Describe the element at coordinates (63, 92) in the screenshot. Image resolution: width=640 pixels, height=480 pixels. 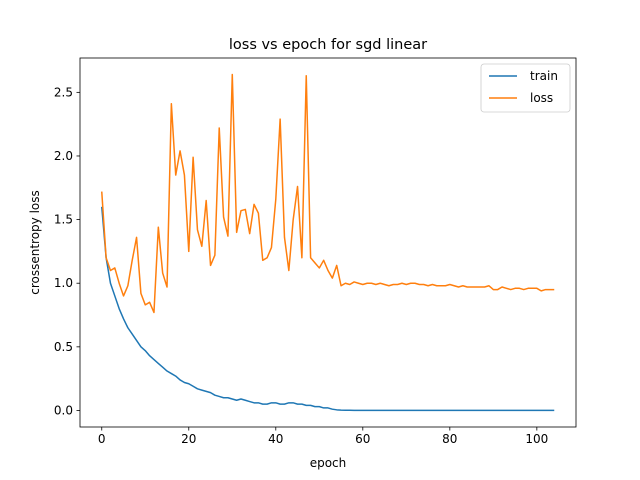
I see `y-tick-label: 2.5` at that location.